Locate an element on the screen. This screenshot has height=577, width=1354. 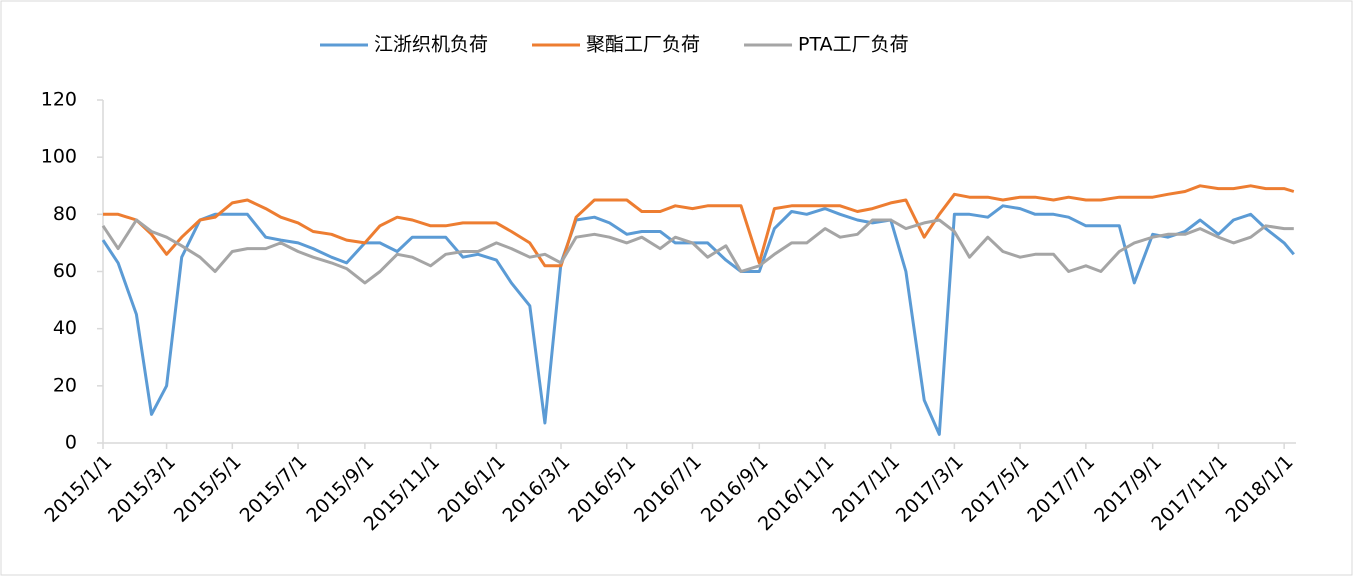
legend-label: 江浙织机负荷 is located at coordinates (431, 45).